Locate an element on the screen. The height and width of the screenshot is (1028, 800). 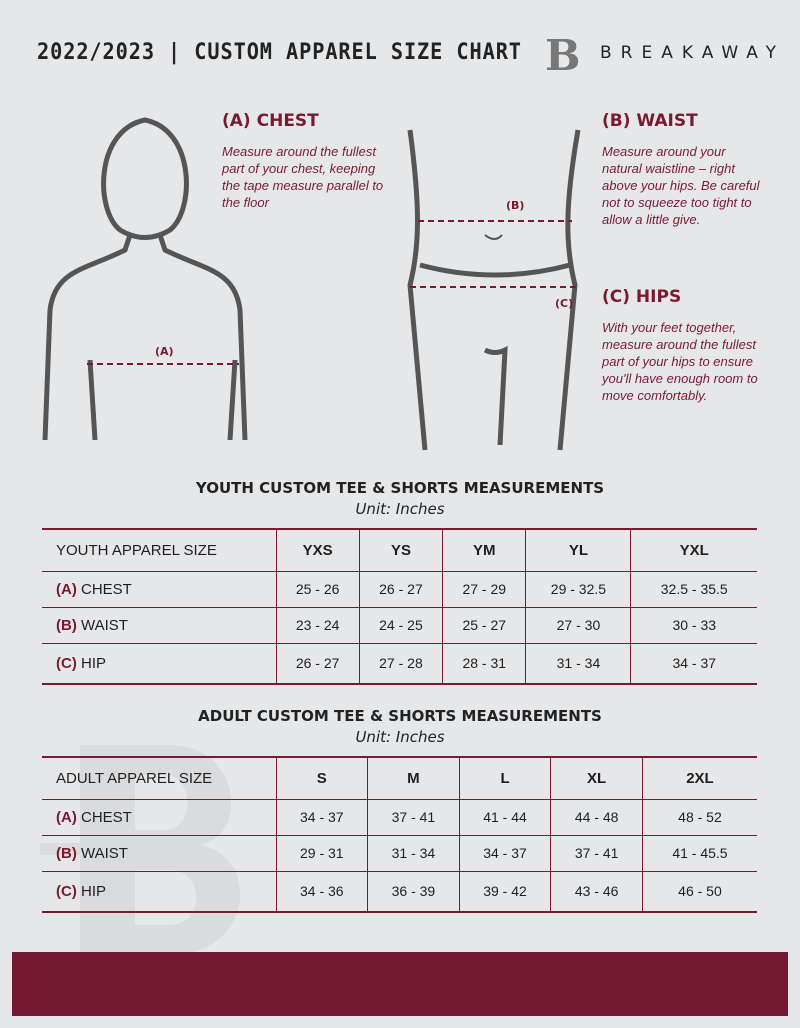
table-cell: 34 - 36 is located at coordinates (321, 892).